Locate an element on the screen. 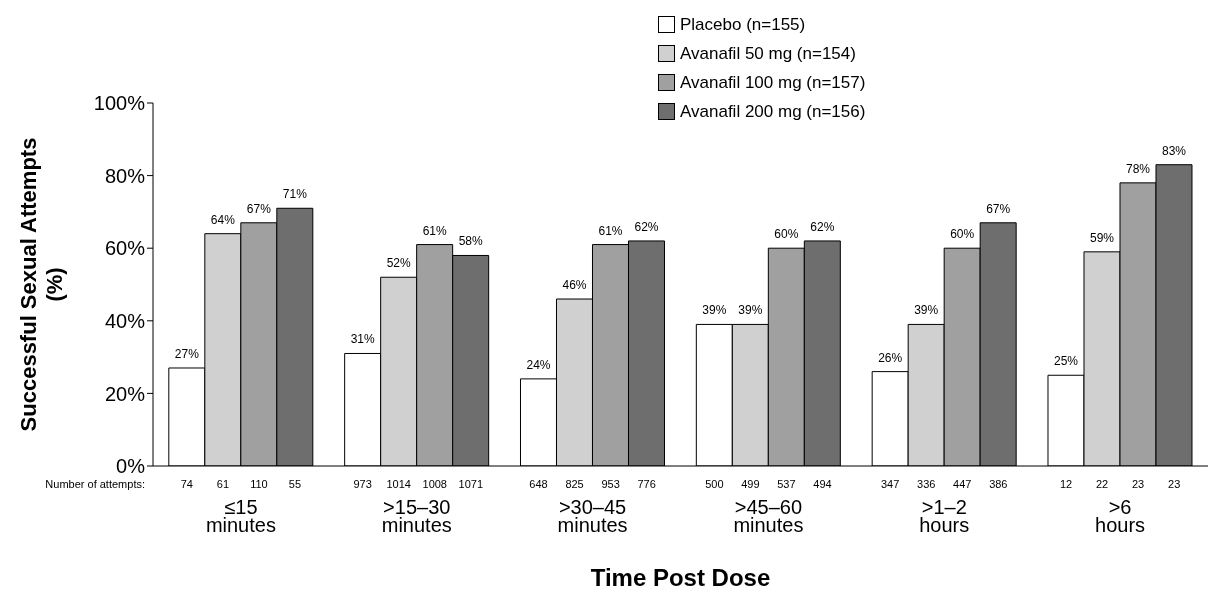  text: 55 is located at coordinates (295, 484).